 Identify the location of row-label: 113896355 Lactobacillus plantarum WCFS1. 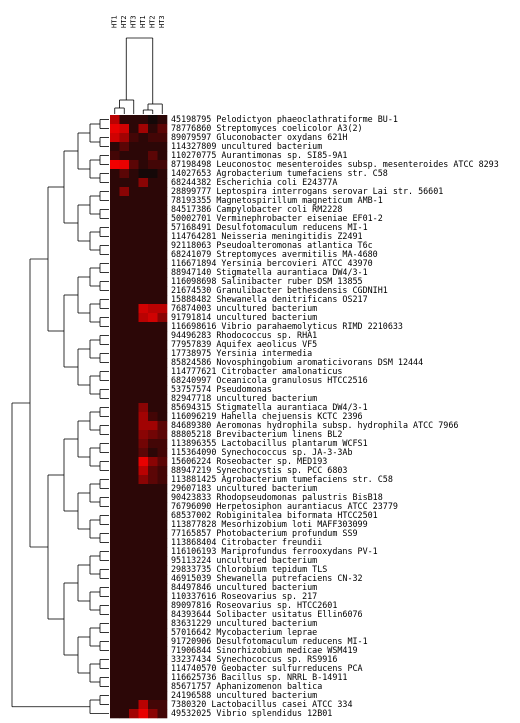
(269, 443).